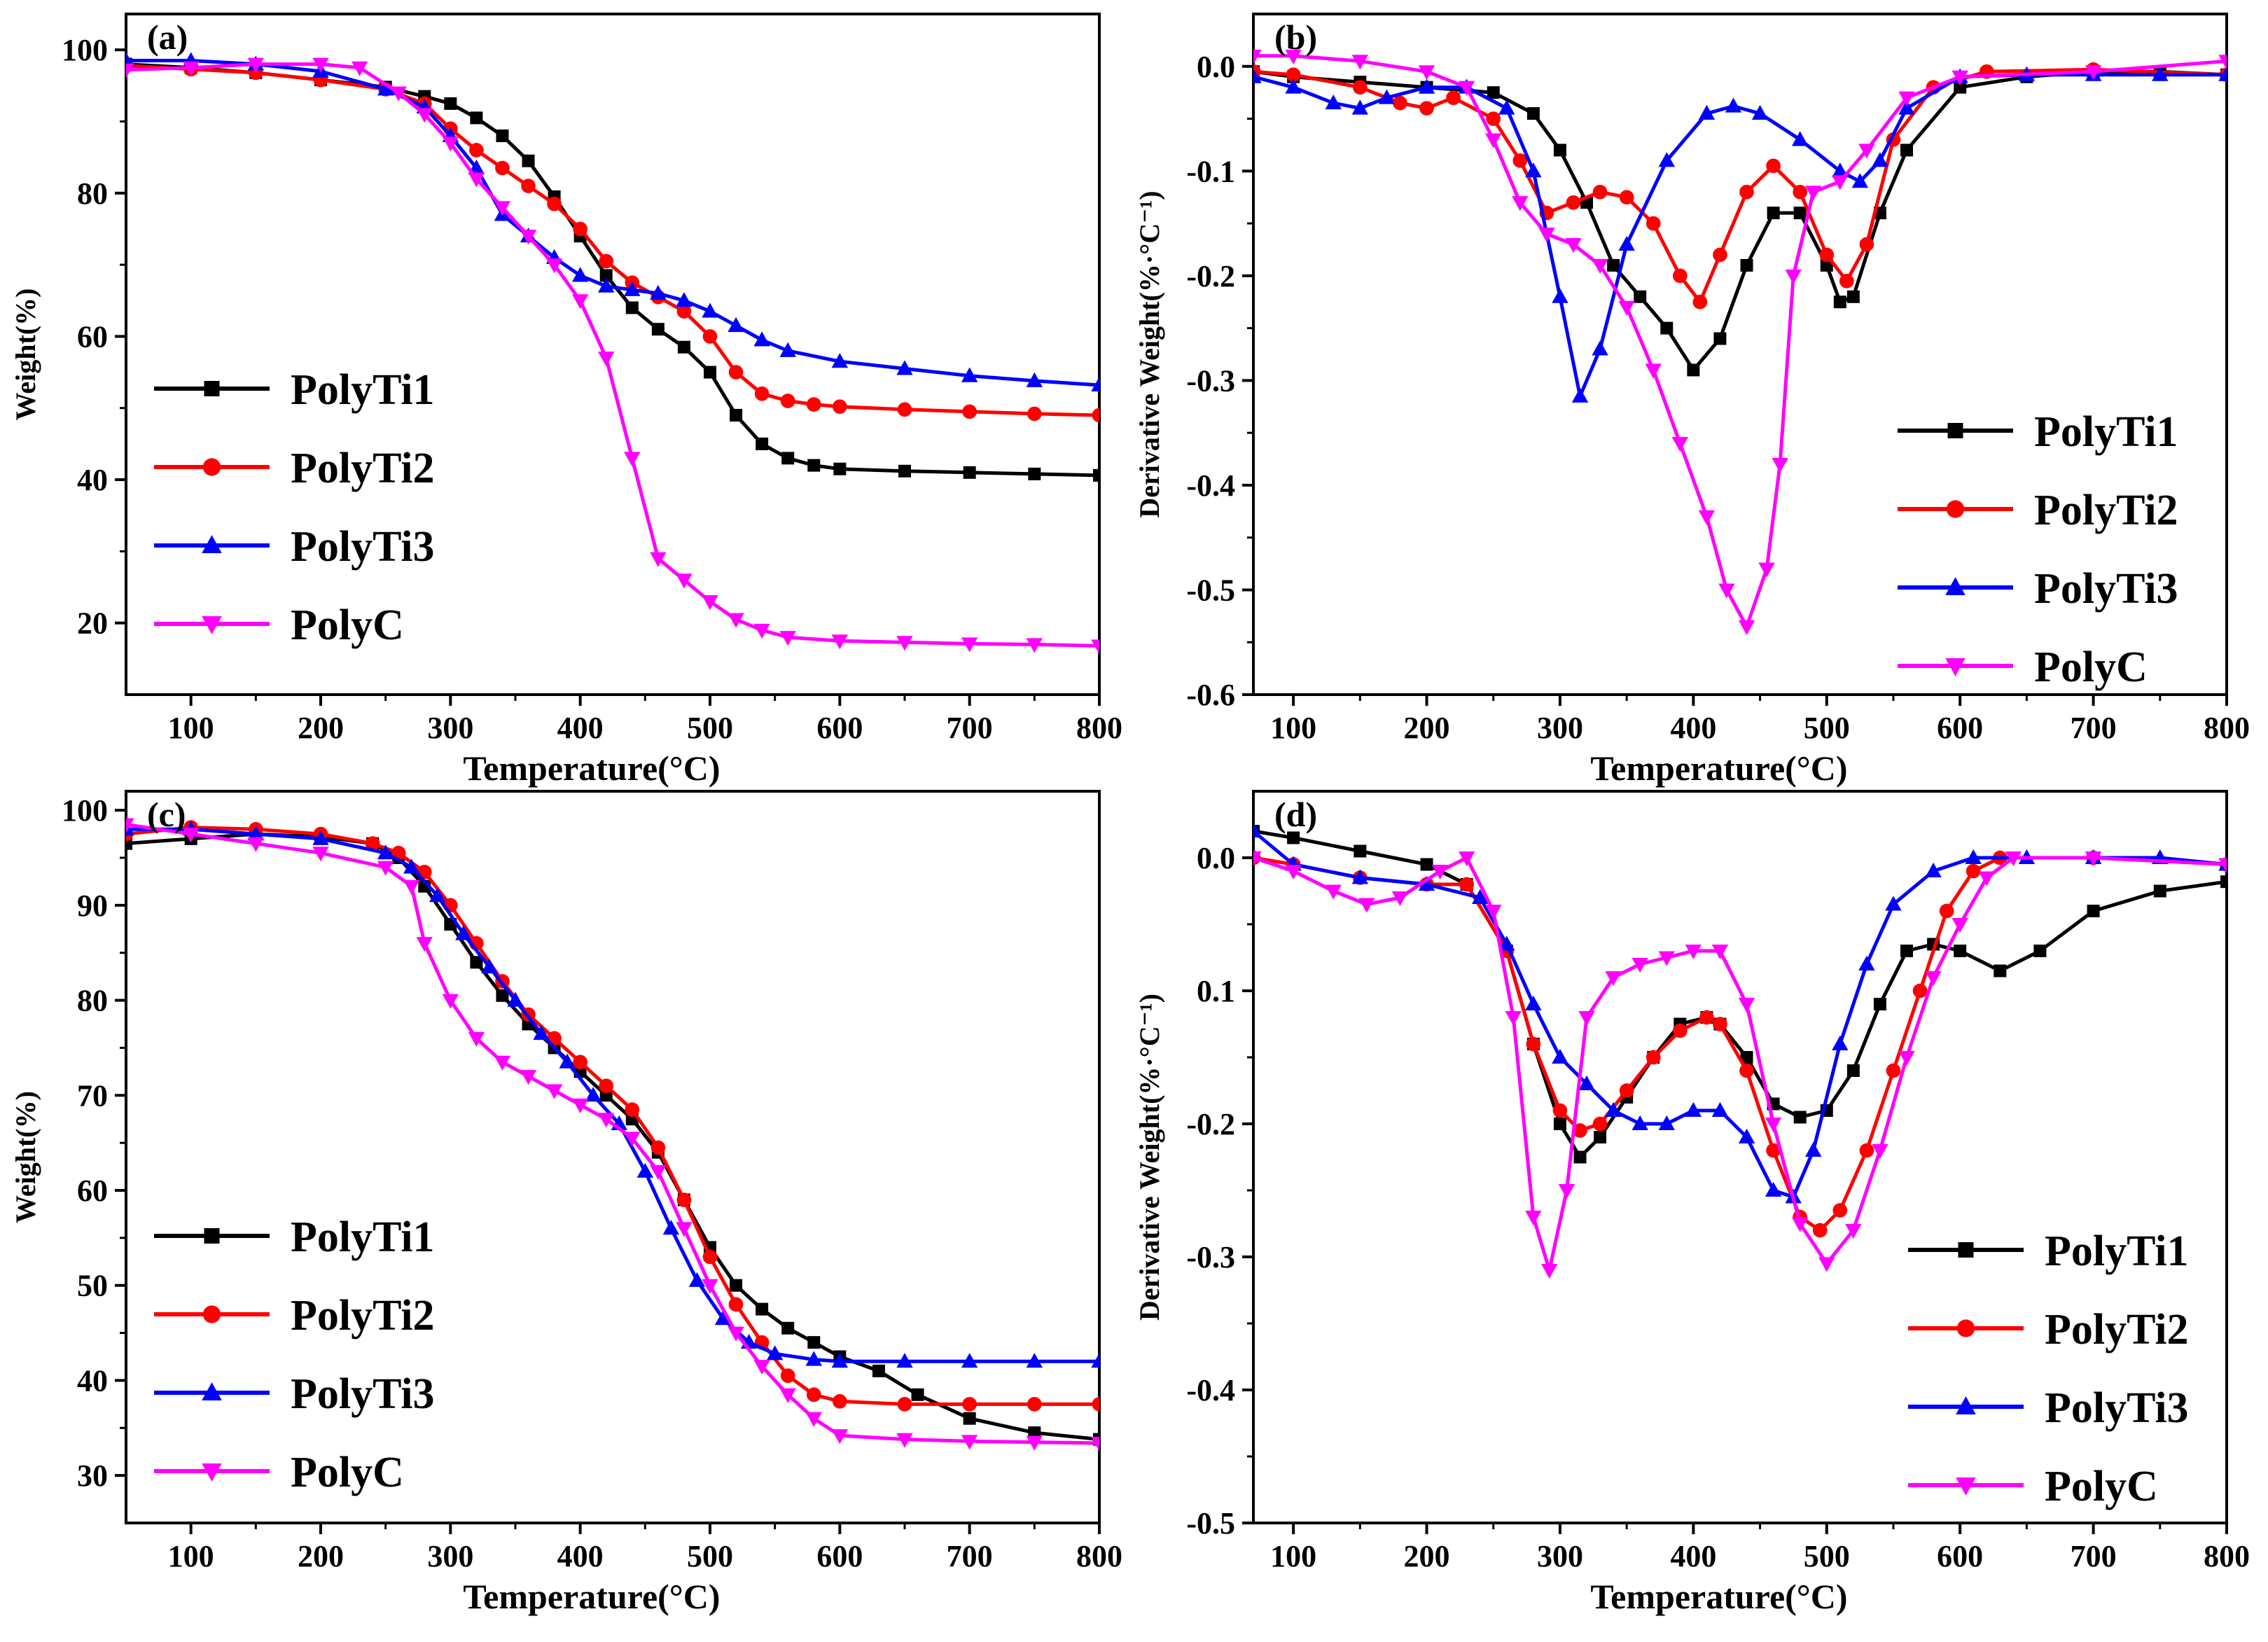 Image resolution: width=2268 pixels, height=1642 pixels. I want to click on x-tick-label: 300, so click(450, 1556).